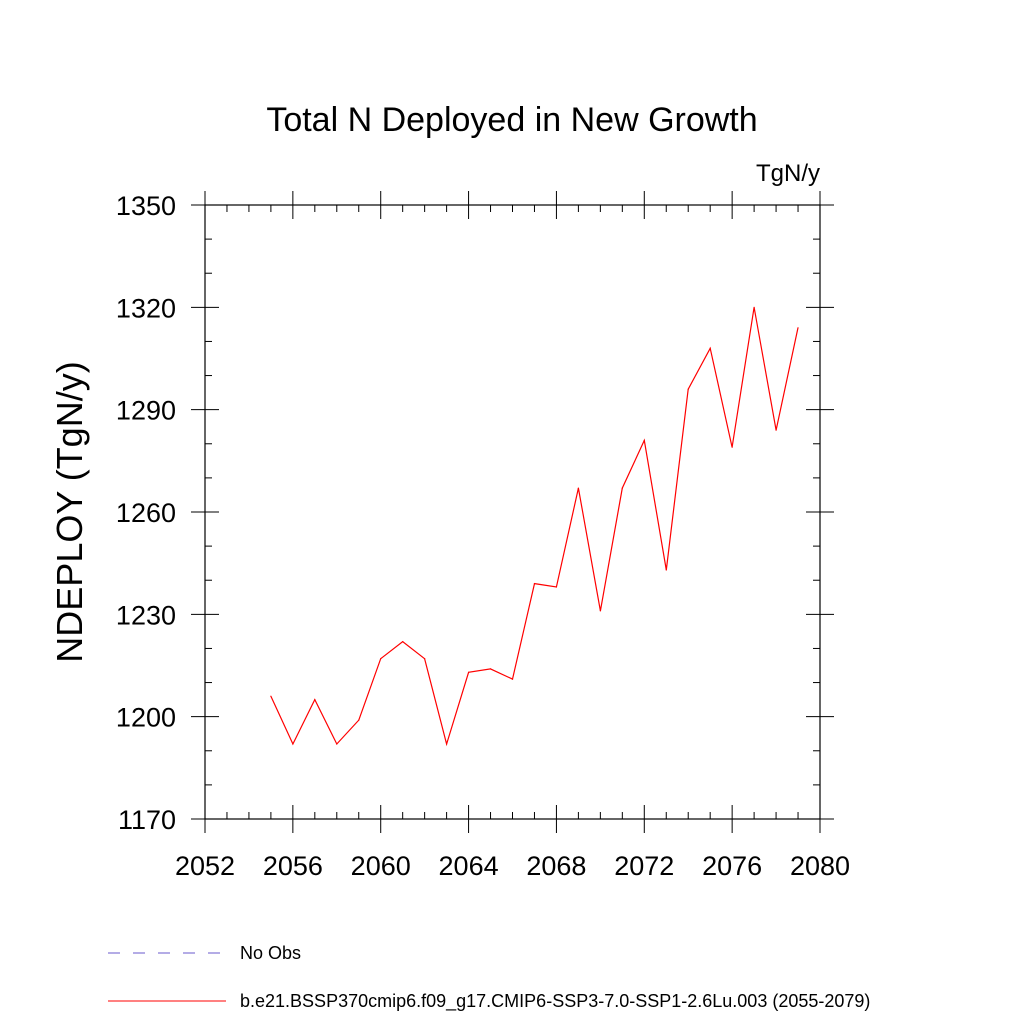 The height and width of the screenshot is (1024, 1024). Describe the element at coordinates (146, 206) in the screenshot. I see `y-tick-label: 1350` at that location.